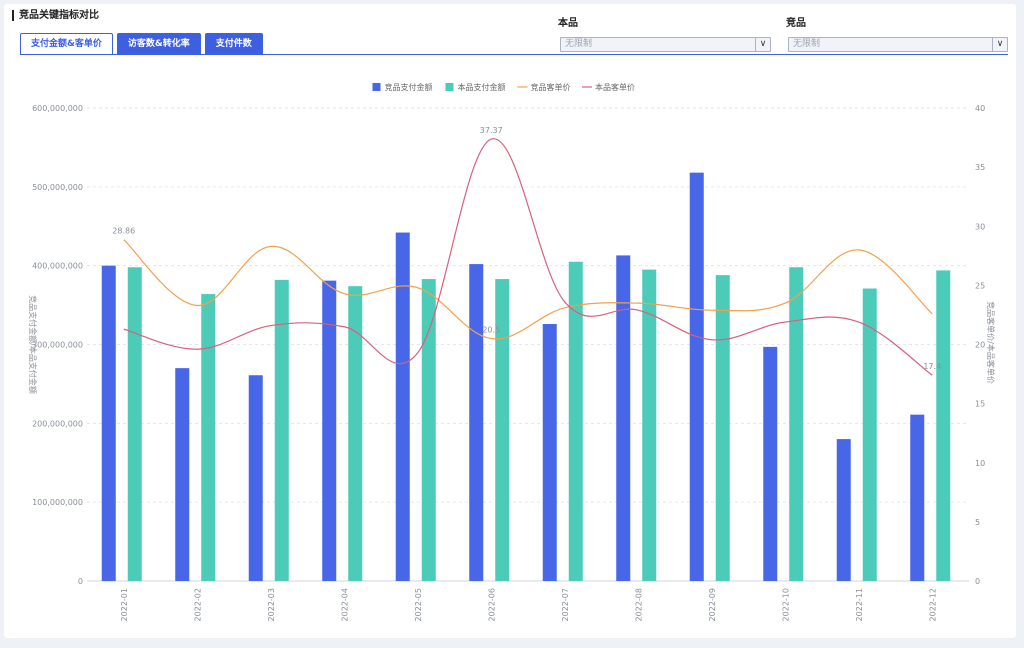 The width and height of the screenshot is (1024, 648). What do you see at coordinates (980, 167) in the screenshot?
I see `y-right-tick-label: 35` at bounding box center [980, 167].